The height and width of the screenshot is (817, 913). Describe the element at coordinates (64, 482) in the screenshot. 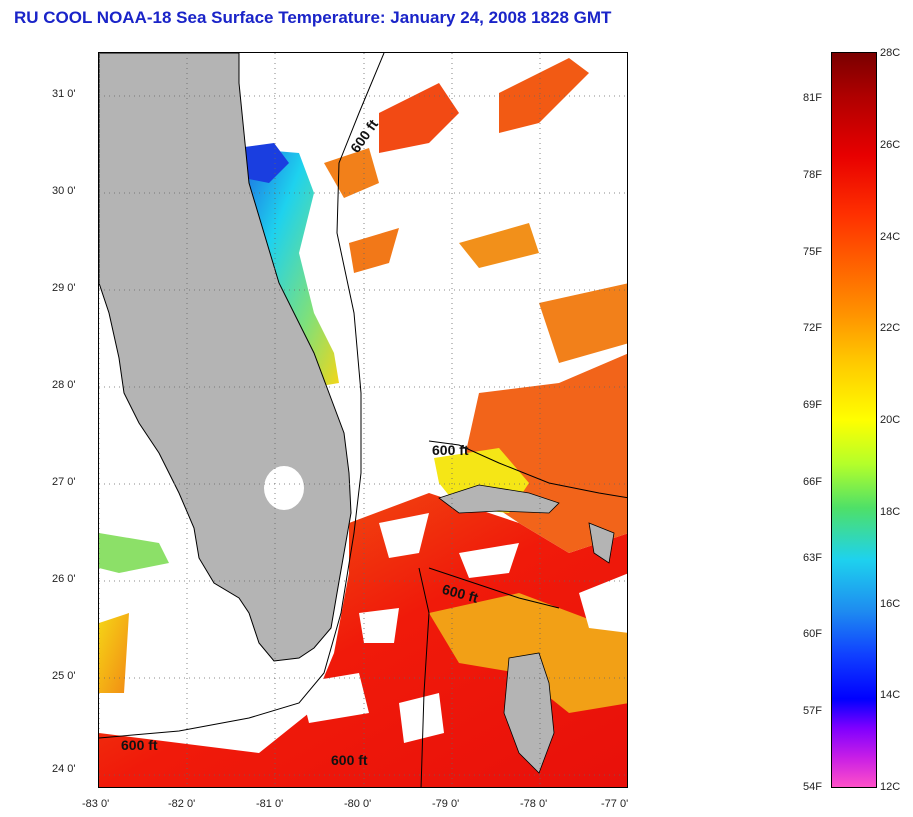

I see `lat-label-27: 27 0'` at that location.